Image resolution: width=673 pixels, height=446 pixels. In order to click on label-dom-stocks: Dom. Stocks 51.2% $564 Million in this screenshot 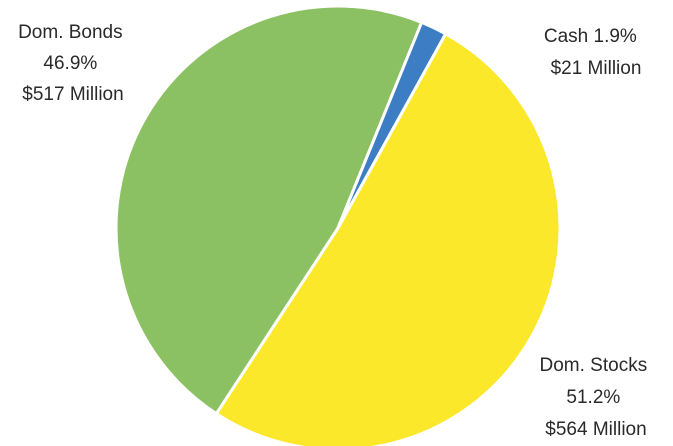, I will do `click(596, 397)`.